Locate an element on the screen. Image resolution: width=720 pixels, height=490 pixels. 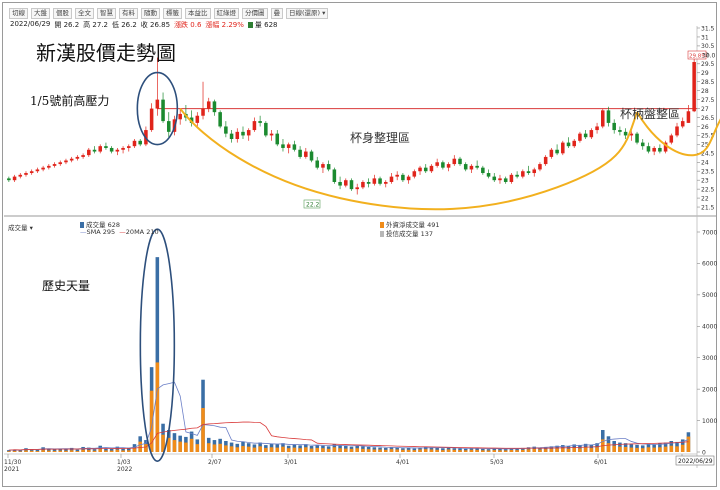
x-tick-label-year: 2021 is located at coordinates (11, 469).